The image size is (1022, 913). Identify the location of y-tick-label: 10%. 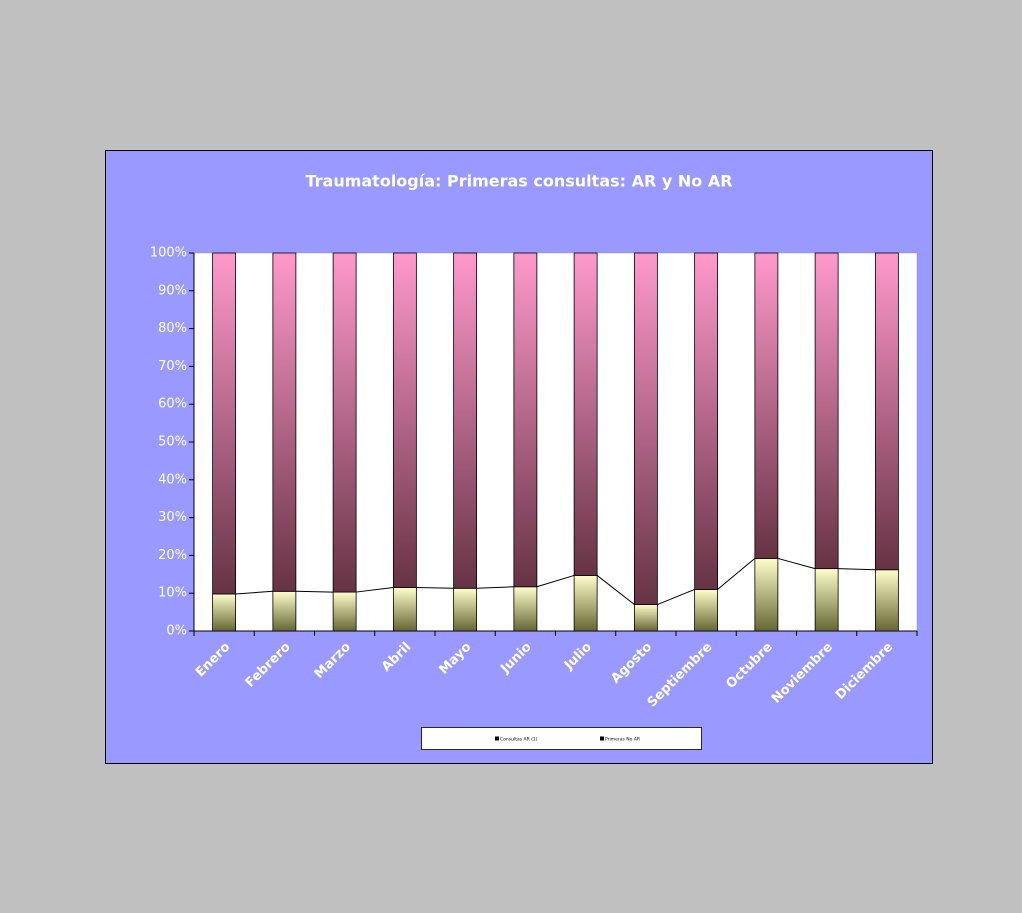
(172, 593).